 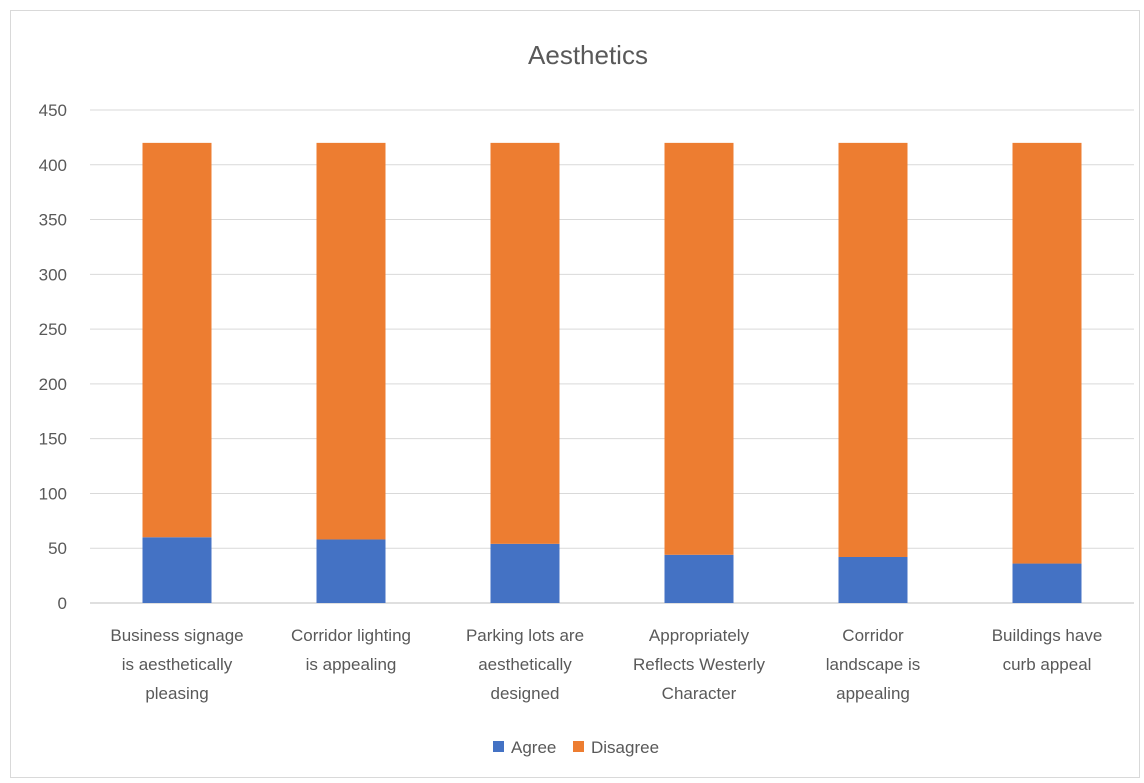 What do you see at coordinates (1047, 635) in the screenshot?
I see `x-category-label-line: Buildings have` at bounding box center [1047, 635].